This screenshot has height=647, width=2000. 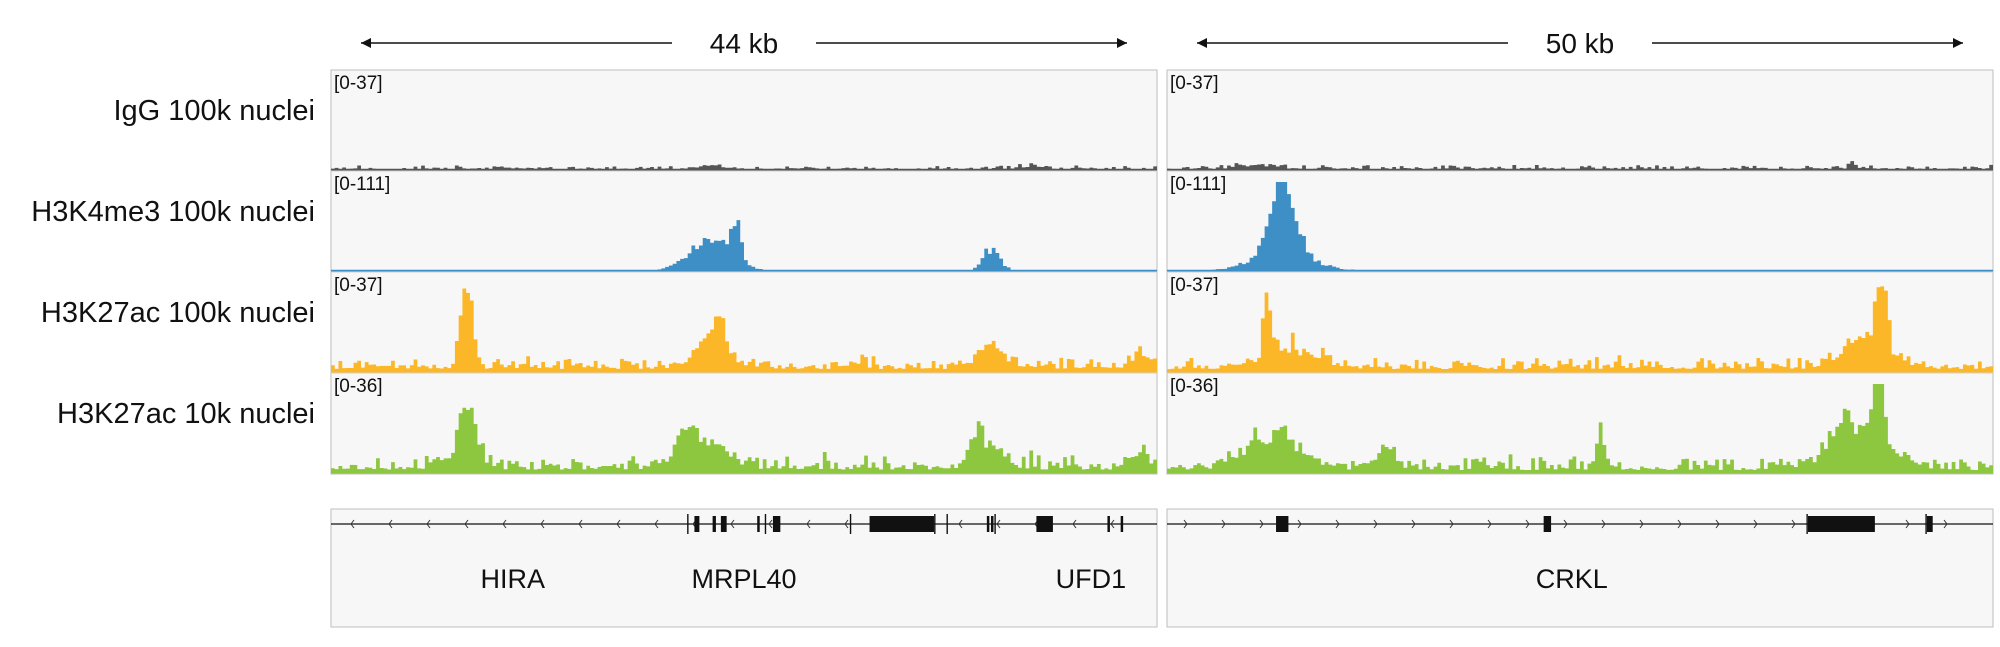 What do you see at coordinates (744, 43) in the screenshot?
I see `scale-bar-label: 44 kb` at bounding box center [744, 43].